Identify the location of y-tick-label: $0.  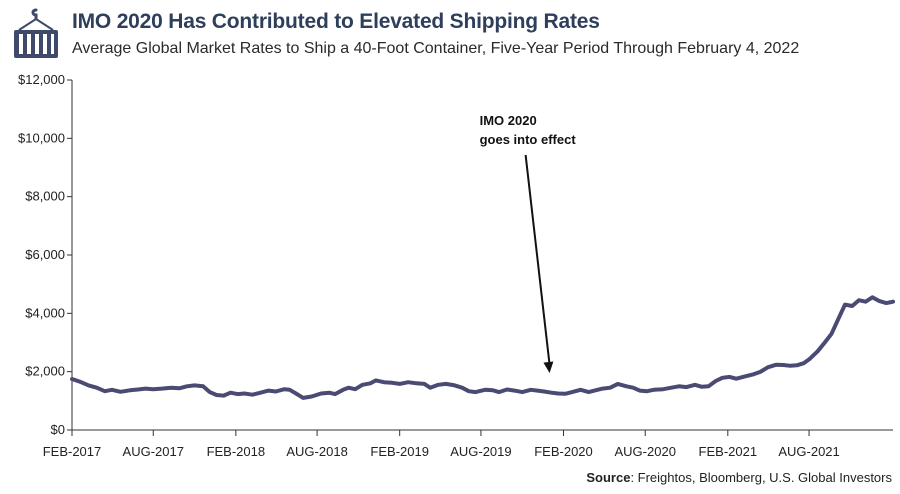
(58, 429).